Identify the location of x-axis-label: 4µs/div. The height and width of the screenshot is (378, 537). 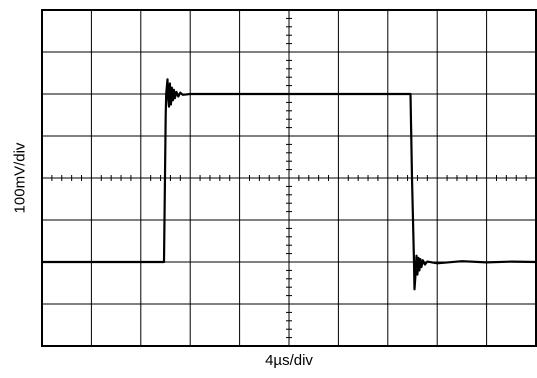
(289, 360).